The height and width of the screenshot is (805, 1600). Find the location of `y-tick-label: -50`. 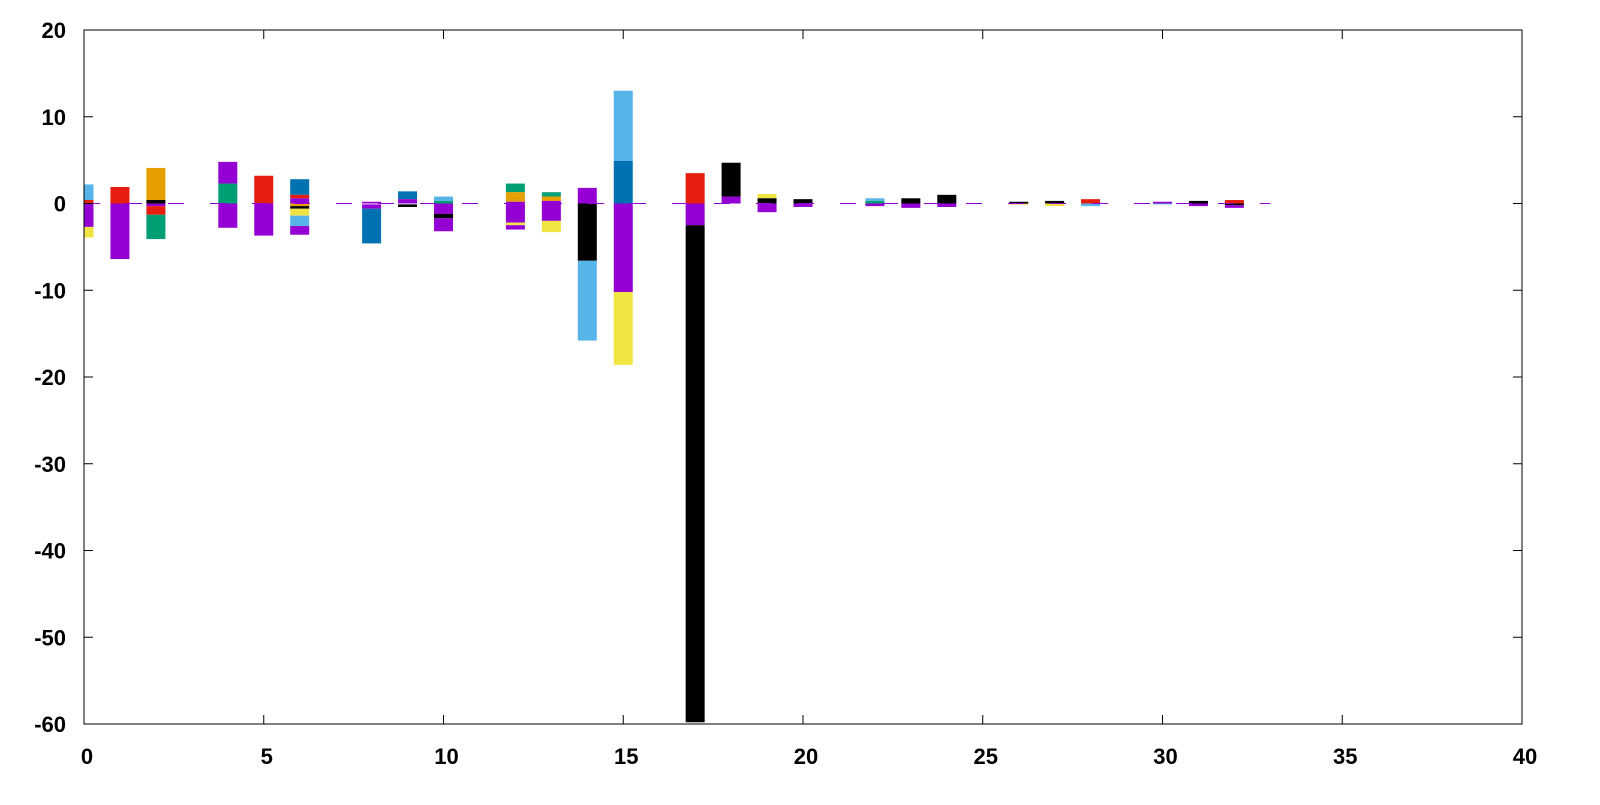

y-tick-label: -50 is located at coordinates (50, 637).